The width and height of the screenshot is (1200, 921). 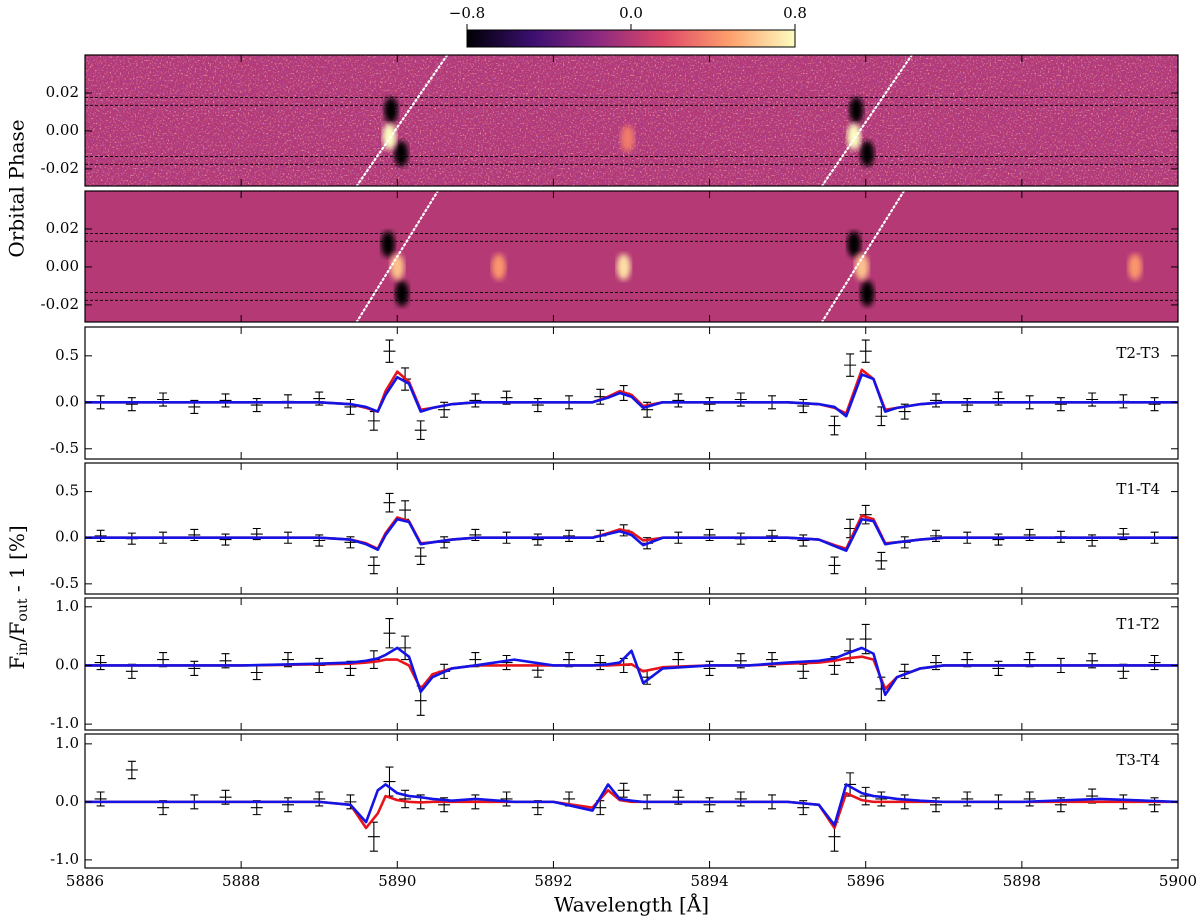 I want to click on y-axis-label-part: /F, so click(x=17, y=632).